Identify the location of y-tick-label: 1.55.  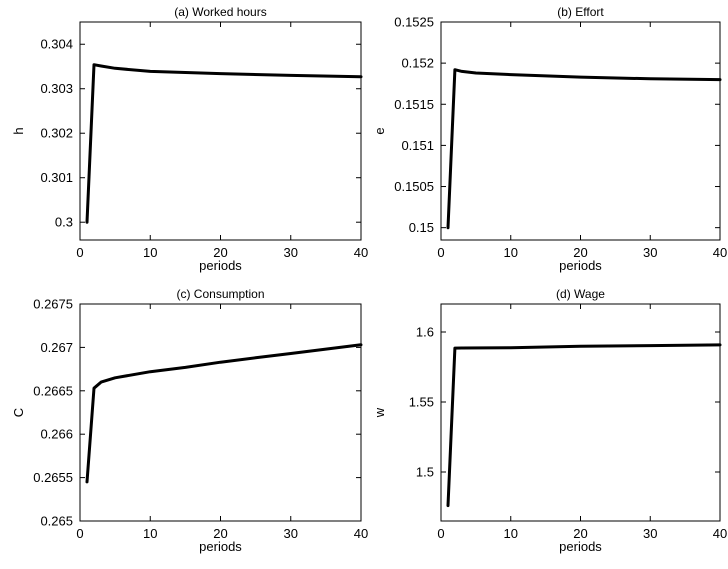
(421, 402).